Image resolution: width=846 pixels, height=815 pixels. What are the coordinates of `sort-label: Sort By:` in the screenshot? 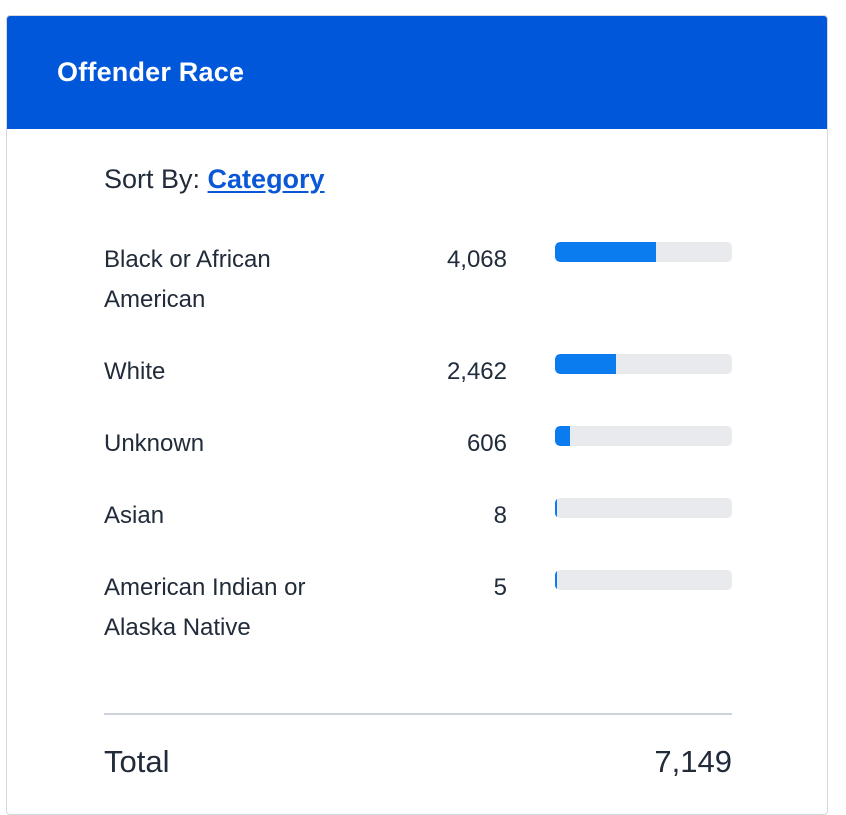 It's located at (152, 179).